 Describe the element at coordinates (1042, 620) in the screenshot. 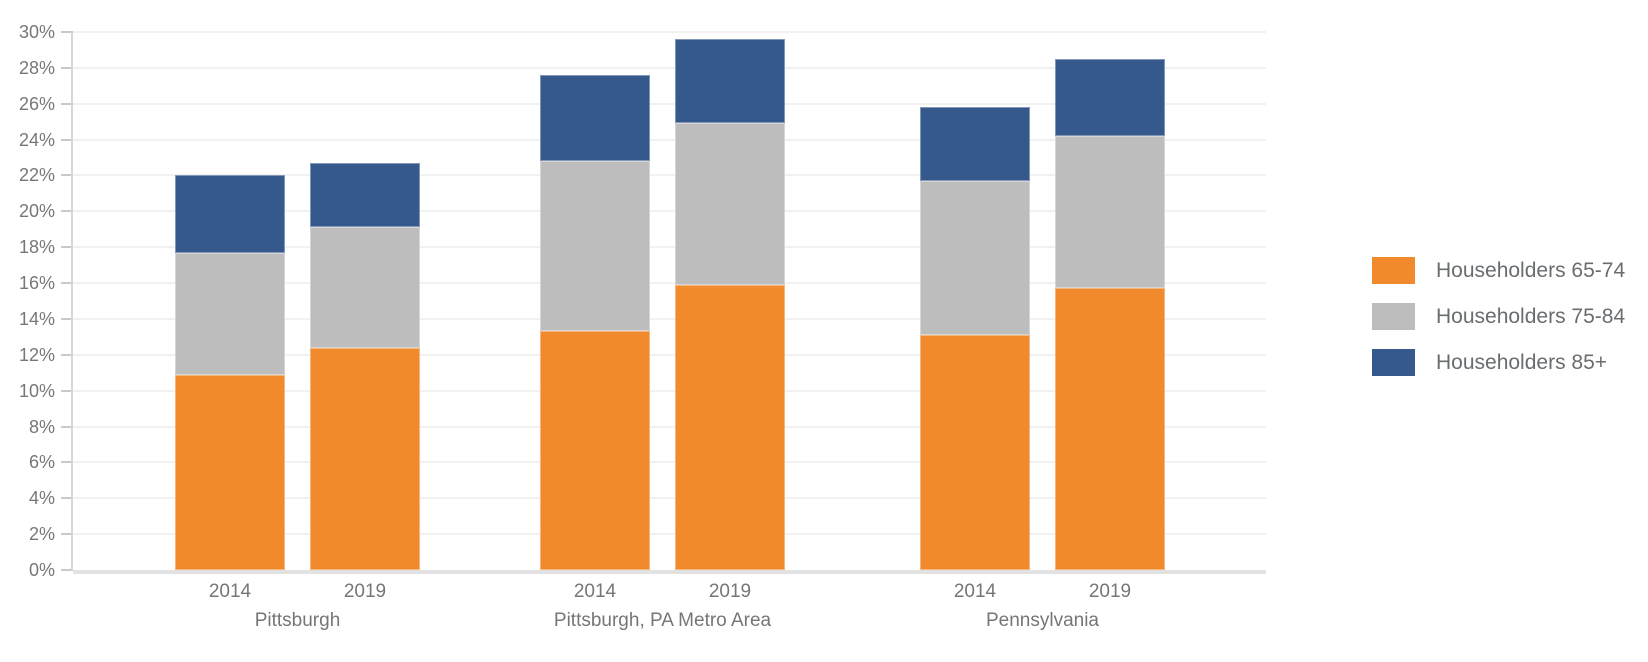

I see `x-group-label: Pennsylvania` at that location.